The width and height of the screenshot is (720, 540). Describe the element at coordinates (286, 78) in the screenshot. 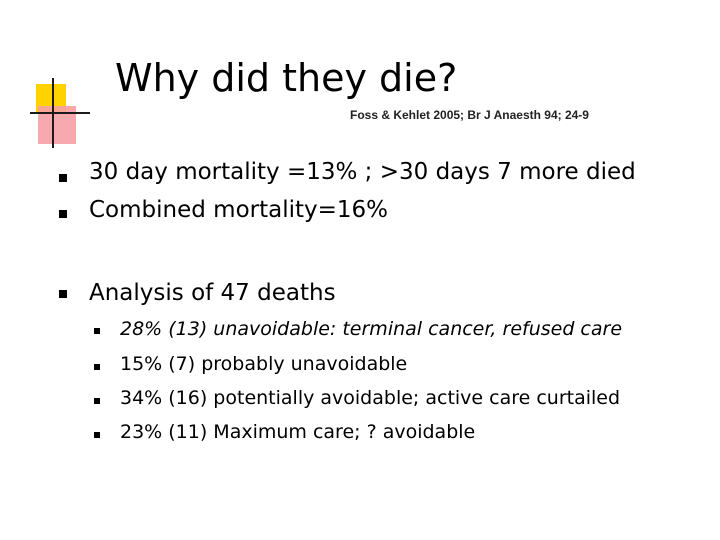

I see `slide-title: Why did they die?` at that location.